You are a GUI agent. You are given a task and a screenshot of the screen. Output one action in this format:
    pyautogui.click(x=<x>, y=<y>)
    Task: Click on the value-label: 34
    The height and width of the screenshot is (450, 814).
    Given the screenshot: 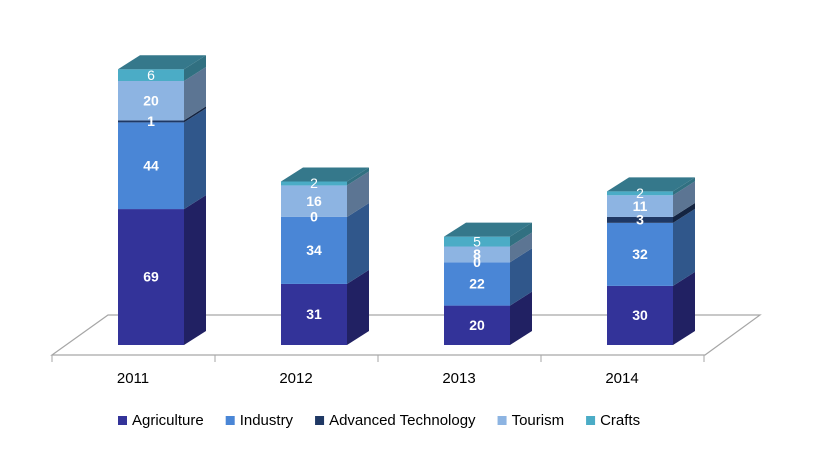 What is the action you would take?
    pyautogui.click(x=314, y=250)
    